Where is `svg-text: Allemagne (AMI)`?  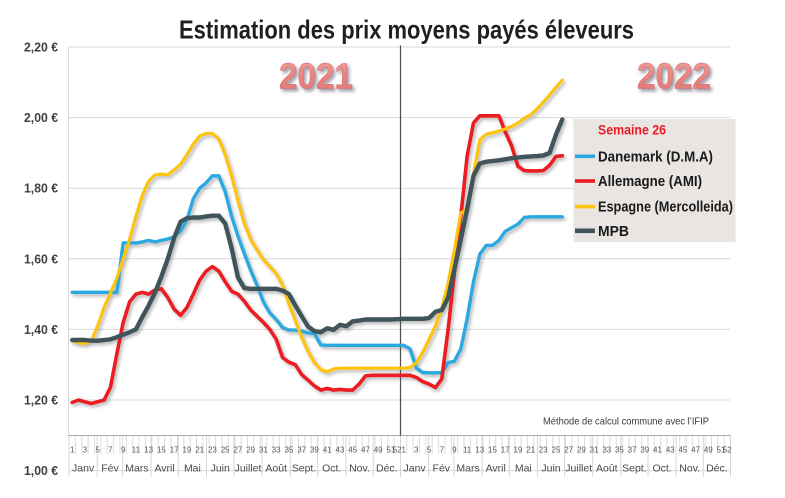
svg-text: Allemagne (AMI) is located at coordinates (650, 182).